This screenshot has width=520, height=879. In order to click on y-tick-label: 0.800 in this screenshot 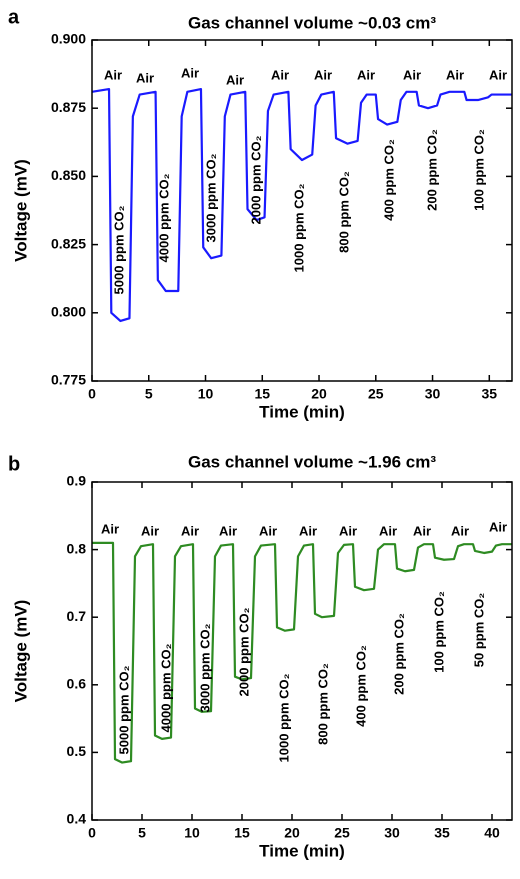, I will do `click(68, 312)`.